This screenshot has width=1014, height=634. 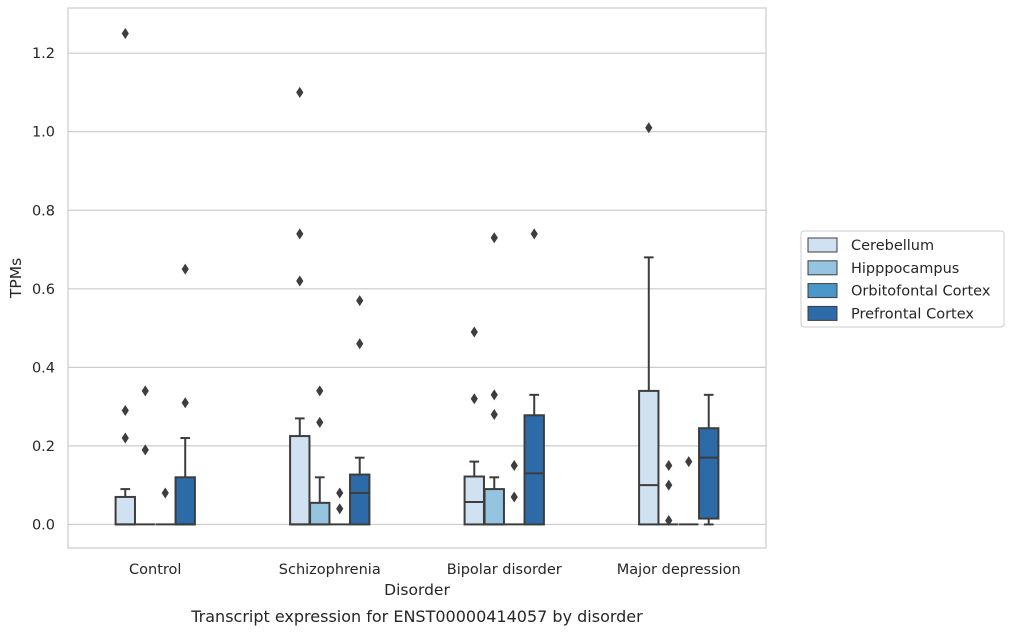 What do you see at coordinates (504, 570) in the screenshot?
I see `x-tick-label: Bipolar disorder` at bounding box center [504, 570].